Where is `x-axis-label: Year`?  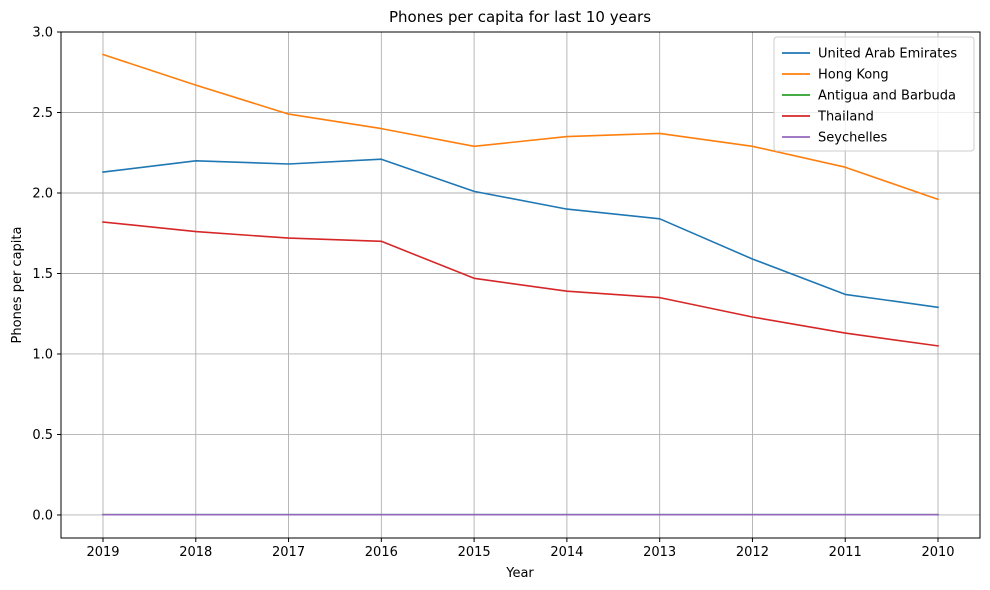
x-axis-label: Year is located at coordinates (519, 573).